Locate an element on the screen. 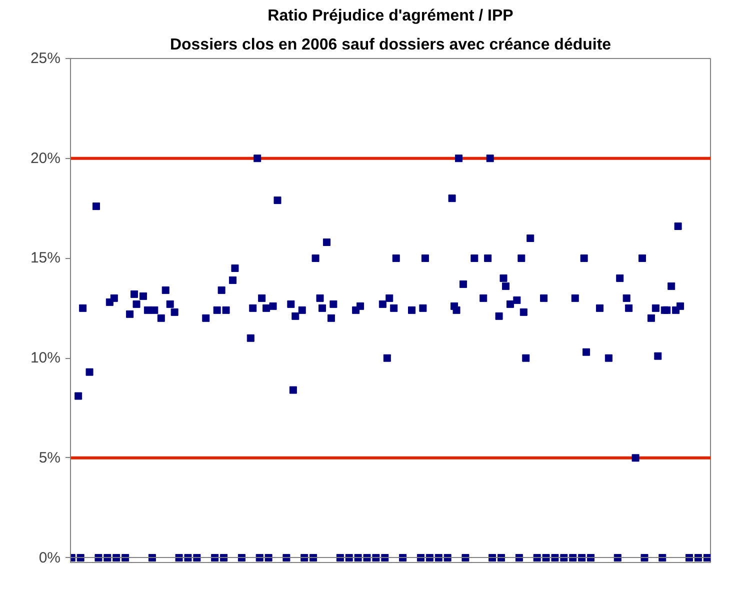 The image size is (738, 593). y-tick-label: 20% is located at coordinates (45, 158).